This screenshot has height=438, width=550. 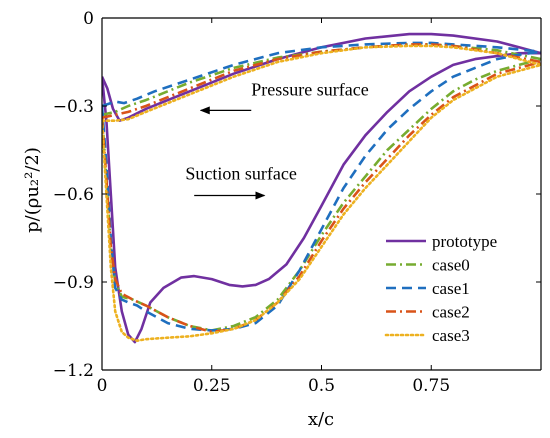 I want to click on x-axis-label: x/c, so click(x=321, y=419).